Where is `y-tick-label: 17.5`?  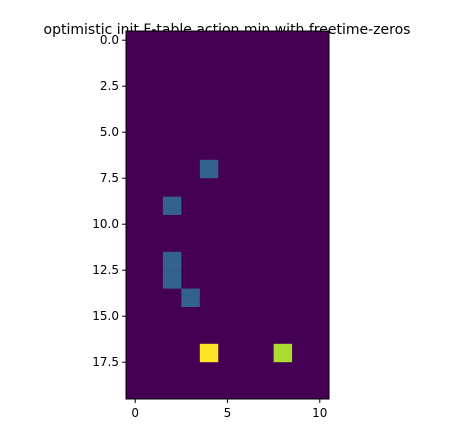 y-tick-label: 17.5 is located at coordinates (105, 362).